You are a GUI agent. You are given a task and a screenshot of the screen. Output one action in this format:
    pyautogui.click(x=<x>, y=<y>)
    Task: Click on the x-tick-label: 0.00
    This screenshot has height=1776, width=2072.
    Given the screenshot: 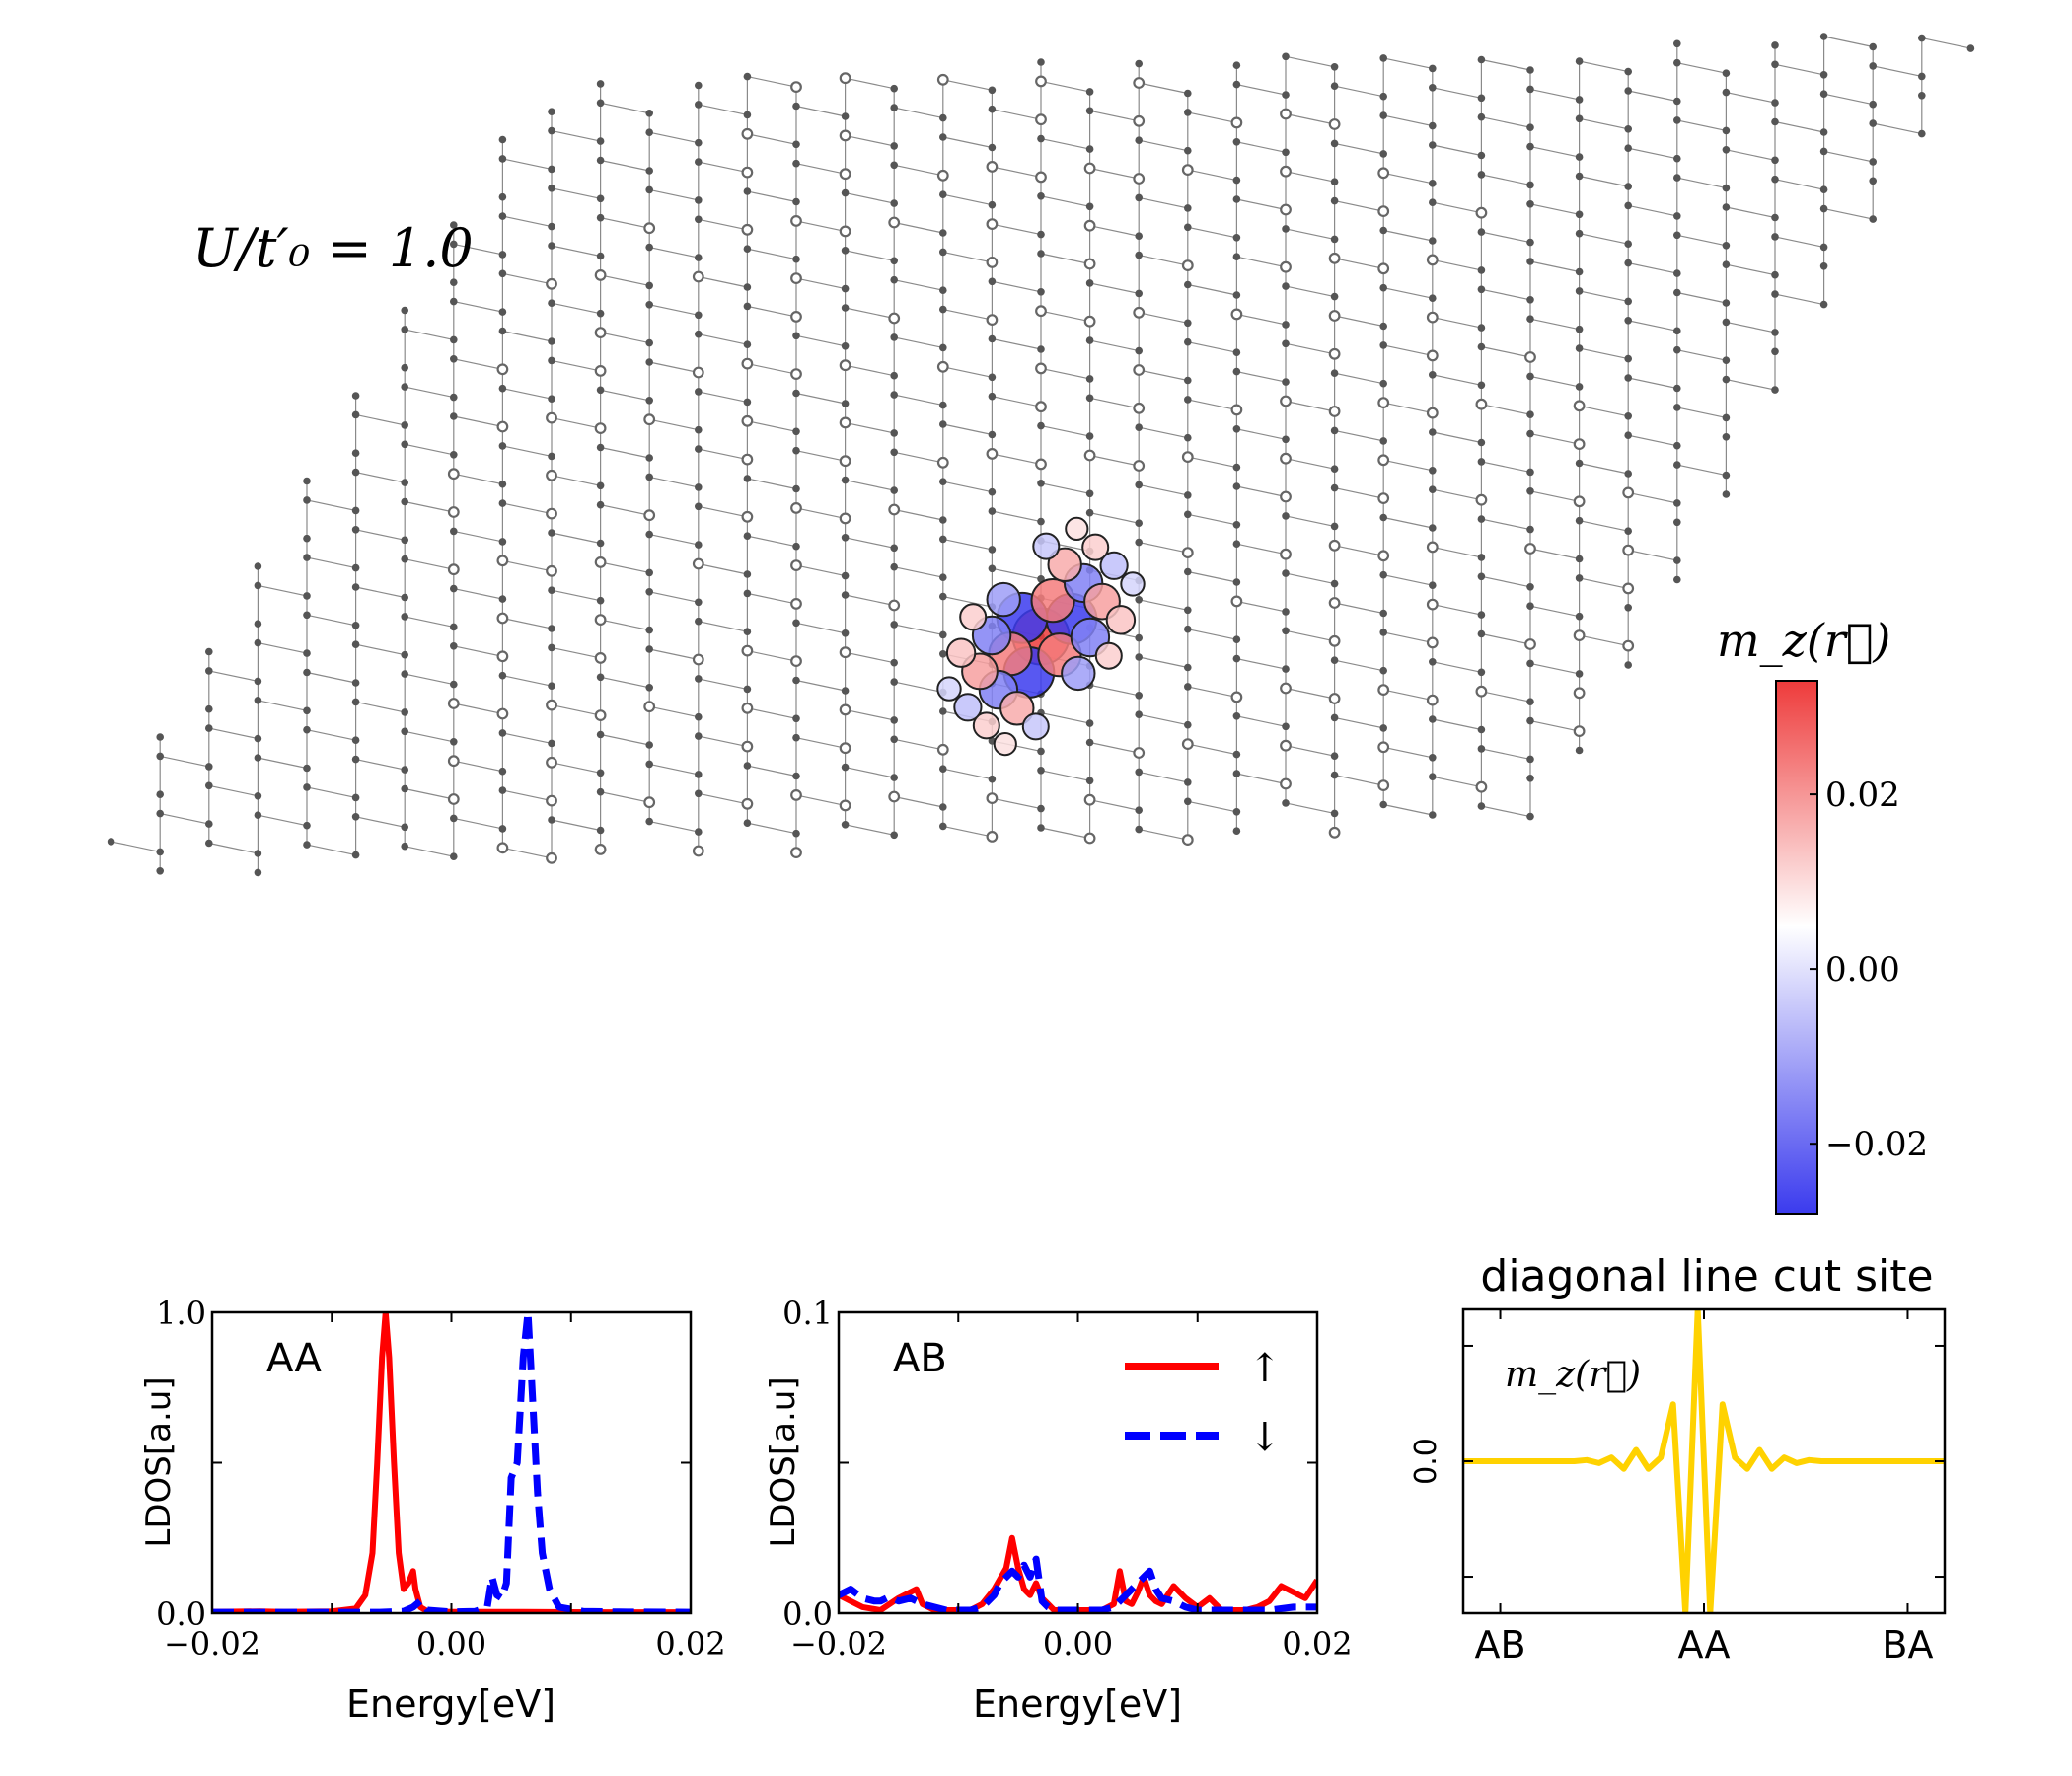 What is the action you would take?
    pyautogui.click(x=451, y=1644)
    